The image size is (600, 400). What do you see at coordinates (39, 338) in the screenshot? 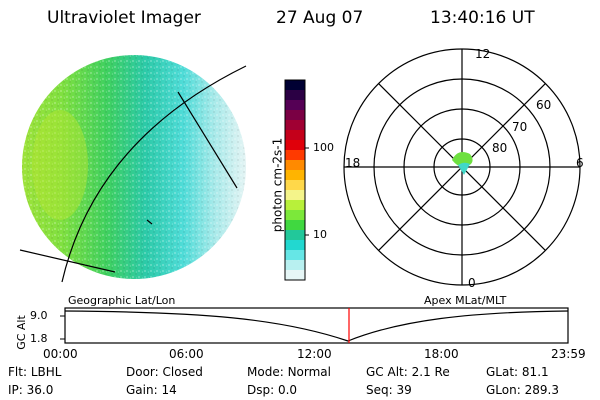
I see `altitude-tick-1-8: 1.8` at bounding box center [39, 338].